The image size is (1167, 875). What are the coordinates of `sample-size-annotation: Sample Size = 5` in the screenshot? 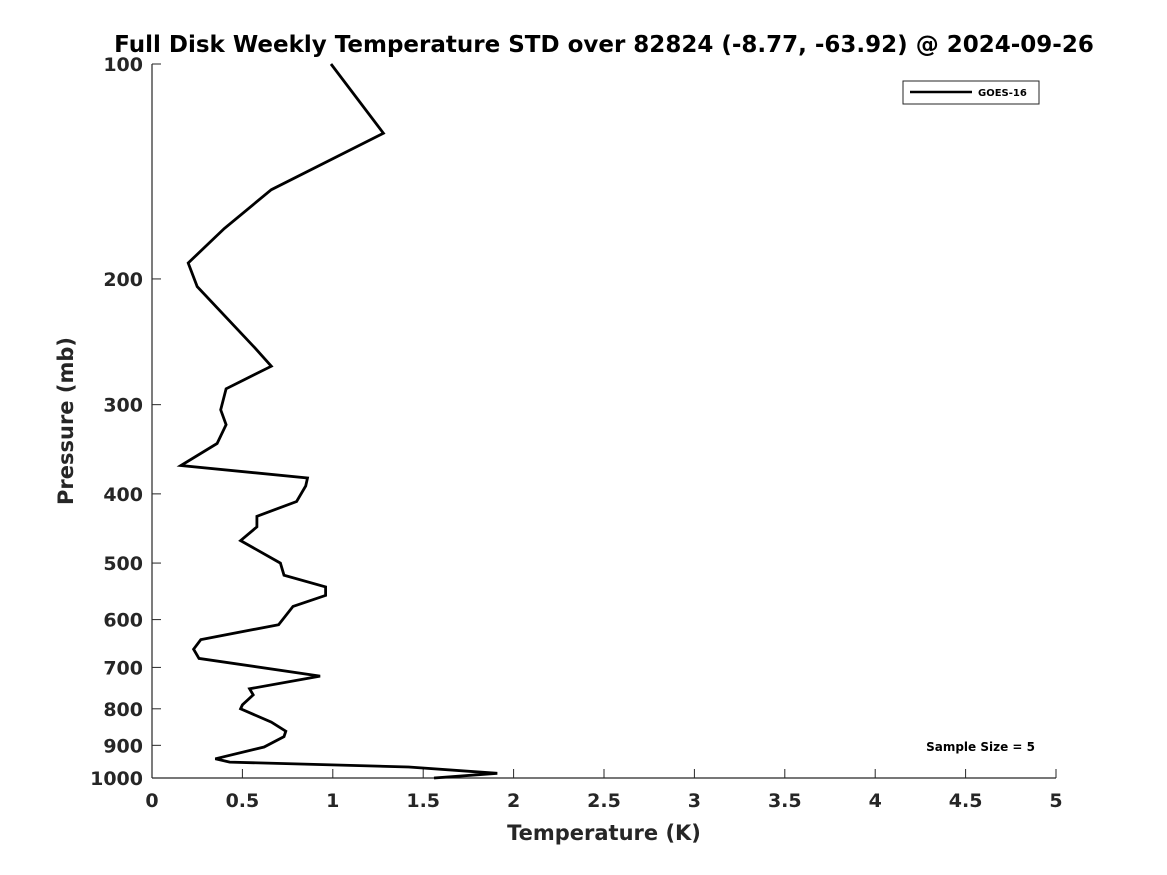 It's located at (980, 747).